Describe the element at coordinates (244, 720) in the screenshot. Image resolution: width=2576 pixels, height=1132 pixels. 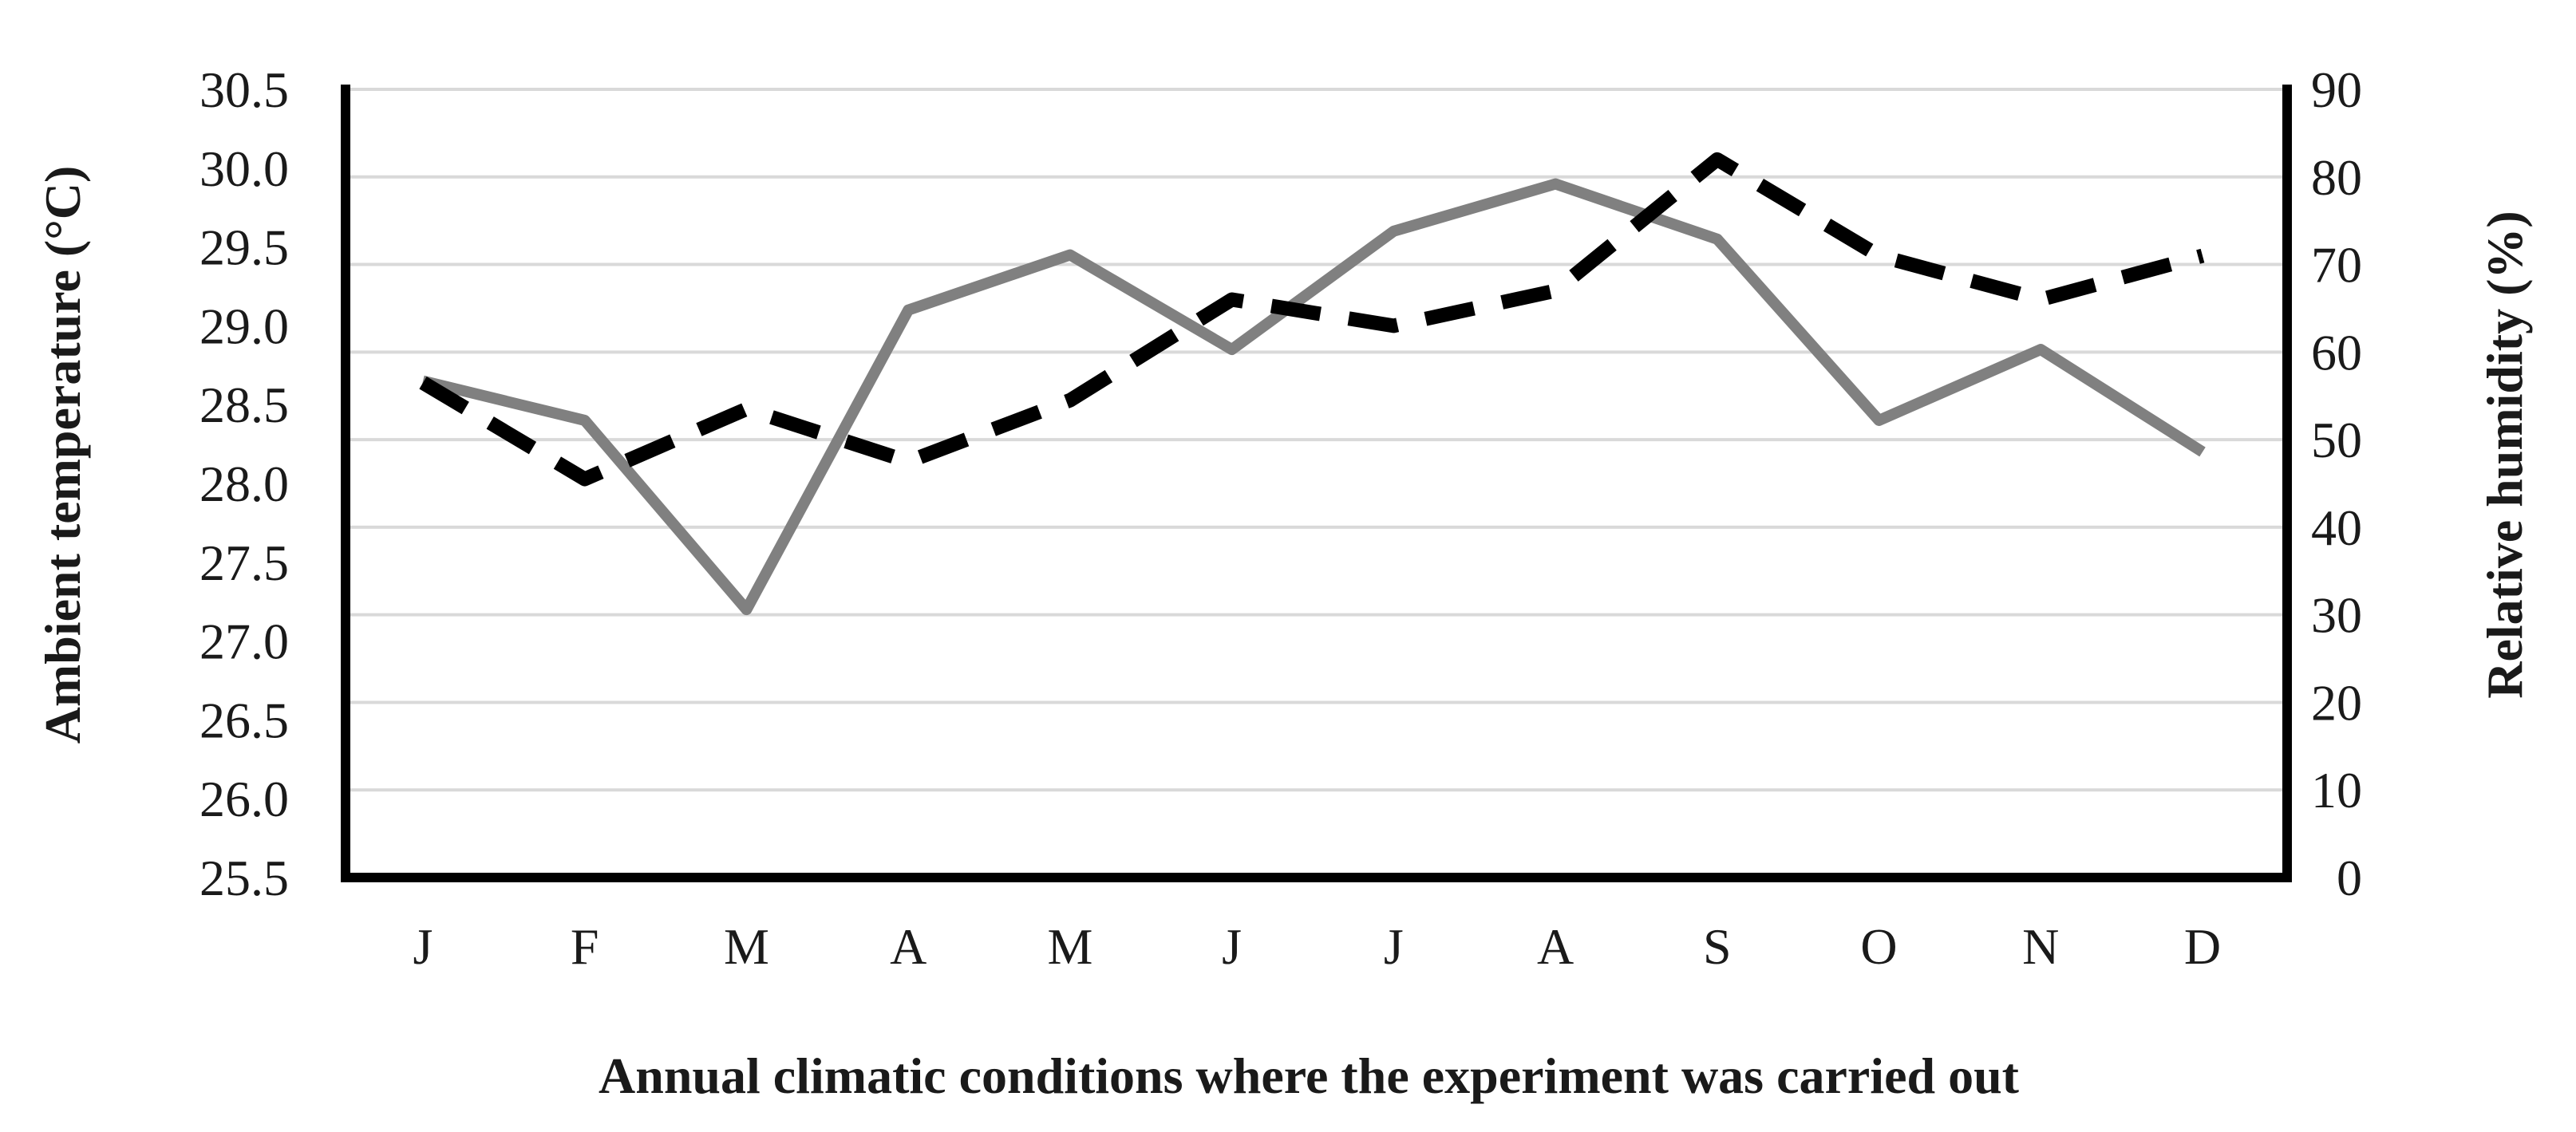
I see `left-tick-label: 26.5` at that location.